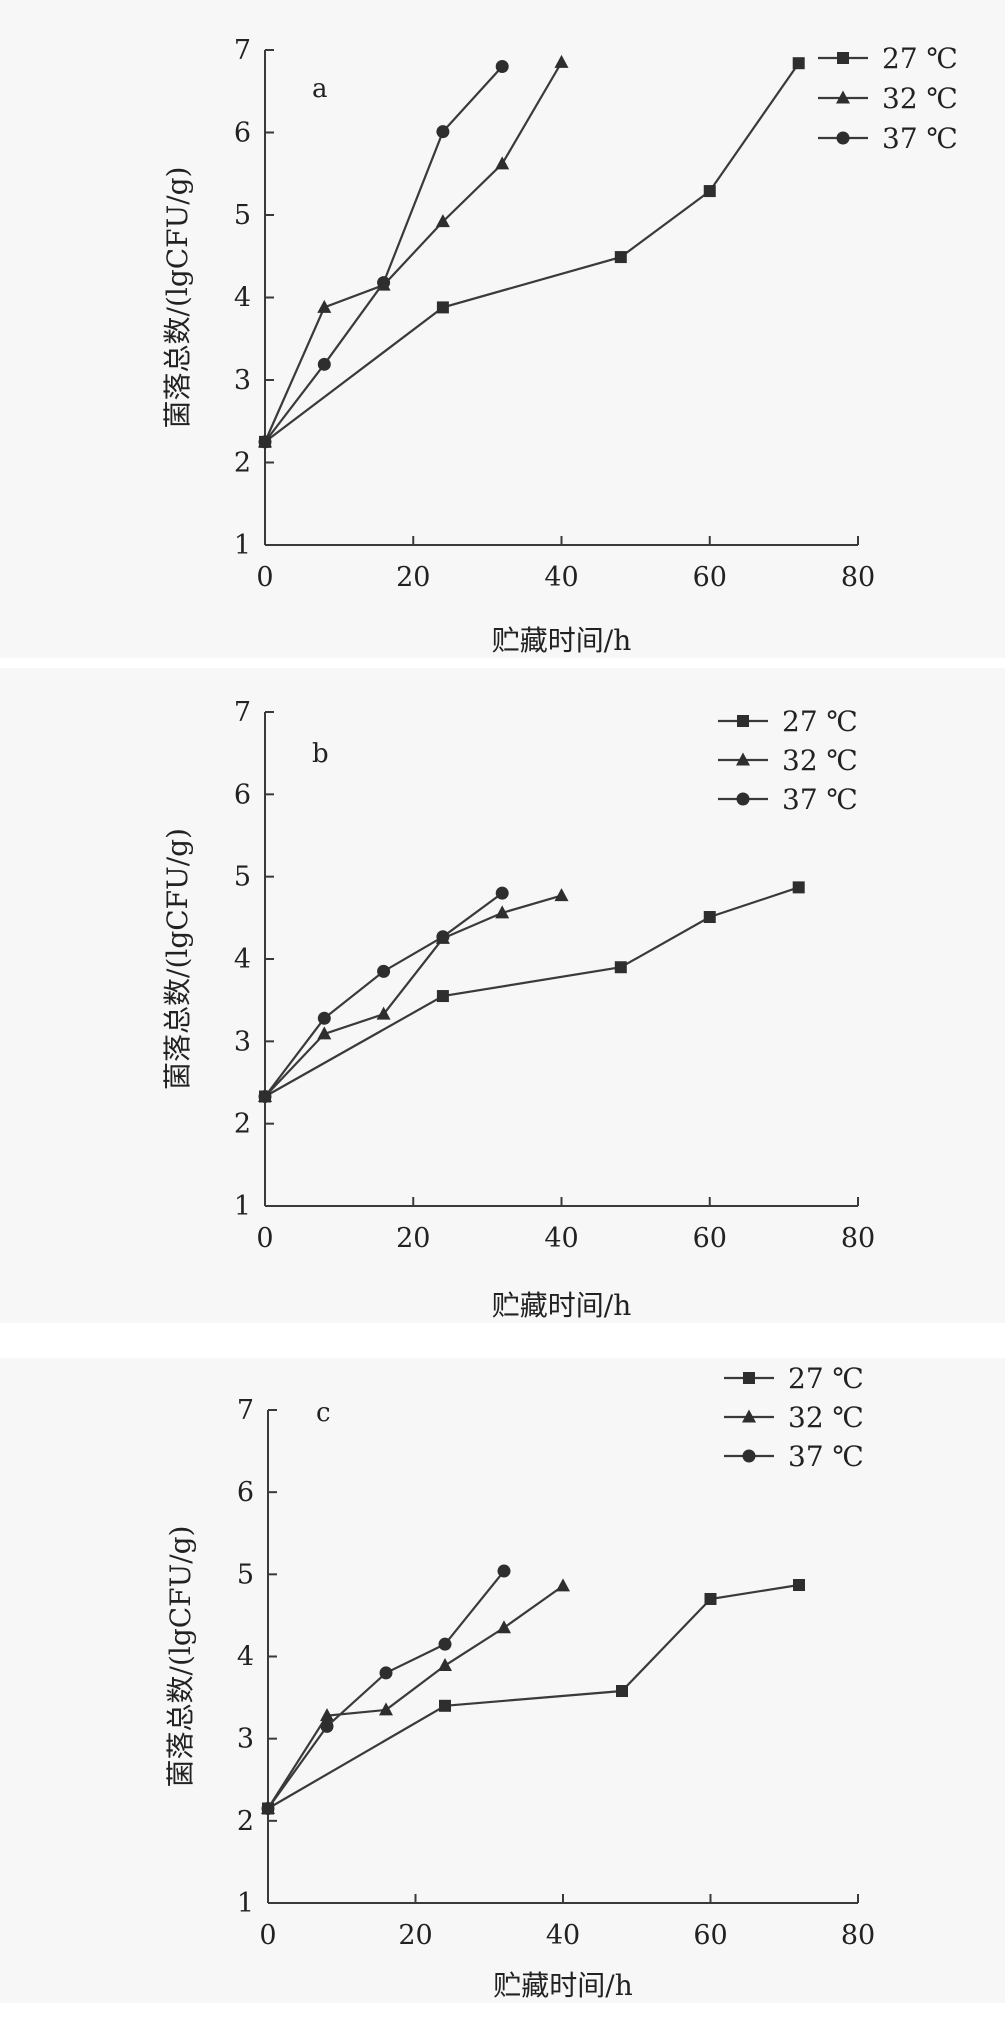 This screenshot has height=2017, width=1005. I want to click on panel-letter: a, so click(320, 89).